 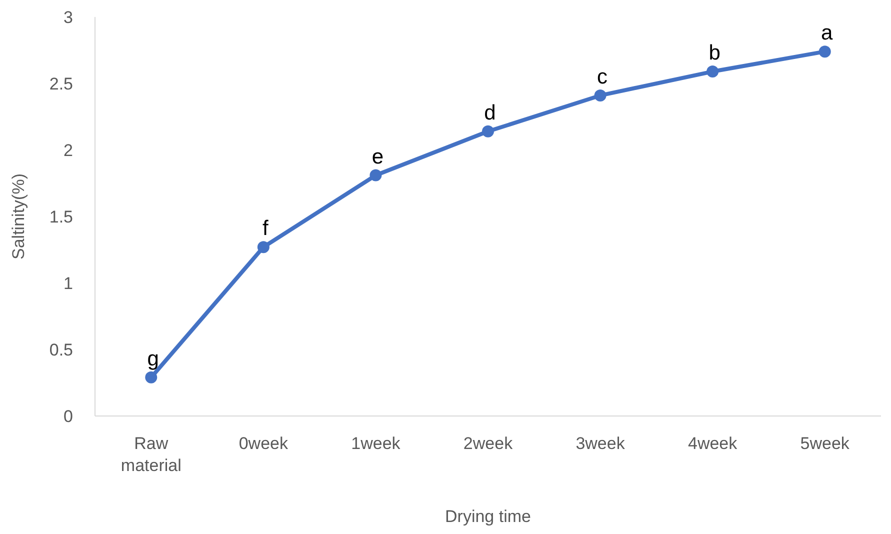 I want to click on x-axis-title: Drying time, so click(x=488, y=516).